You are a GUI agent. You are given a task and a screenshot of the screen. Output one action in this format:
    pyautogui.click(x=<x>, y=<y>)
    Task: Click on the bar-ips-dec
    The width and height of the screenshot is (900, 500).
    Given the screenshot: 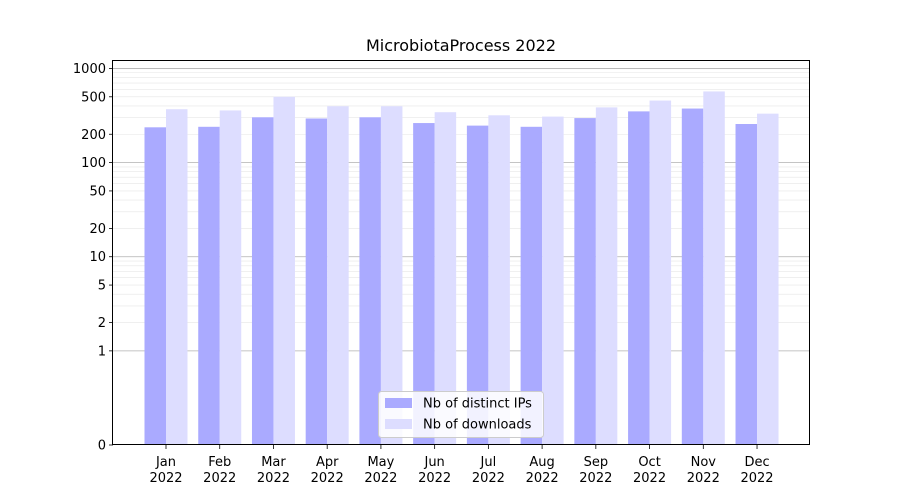 What is the action you would take?
    pyautogui.click(x=746, y=284)
    